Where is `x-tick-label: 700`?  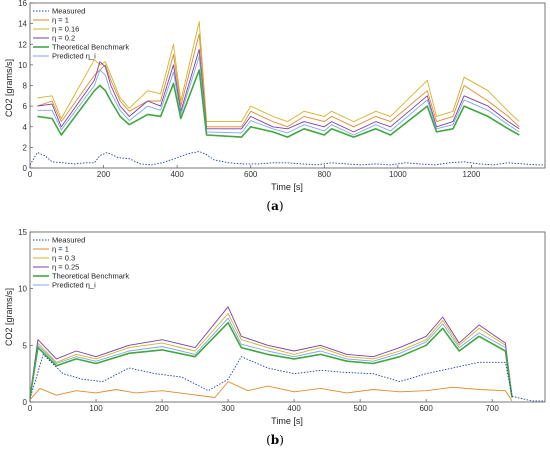
x-tick-label: 700 is located at coordinates (492, 408).